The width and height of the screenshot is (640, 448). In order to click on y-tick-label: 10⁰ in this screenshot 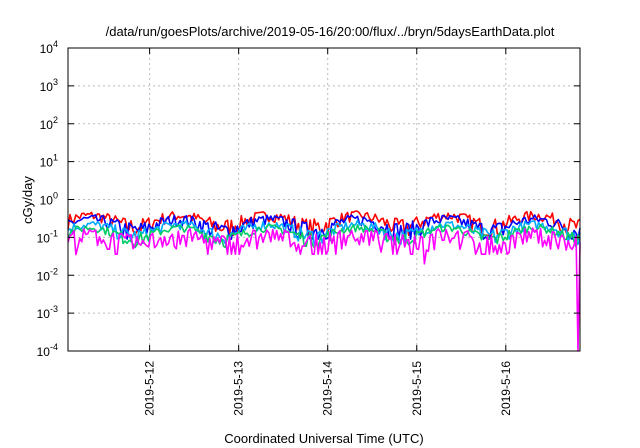, I will do `click(49, 199)`.